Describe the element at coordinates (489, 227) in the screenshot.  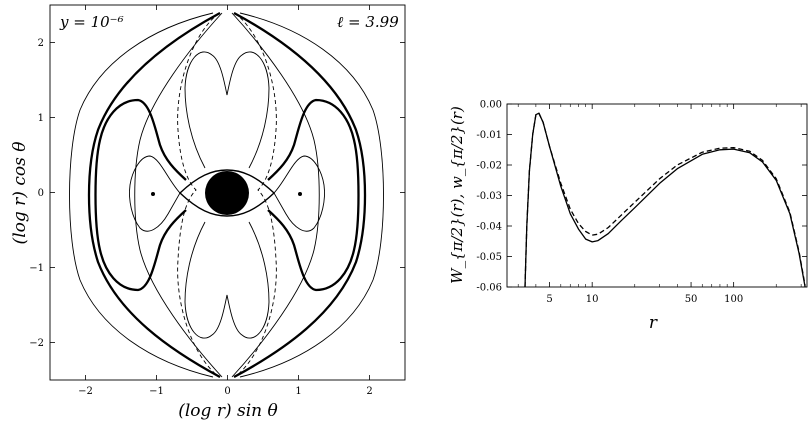
I see `y-tick-label: -0.04` at that location.